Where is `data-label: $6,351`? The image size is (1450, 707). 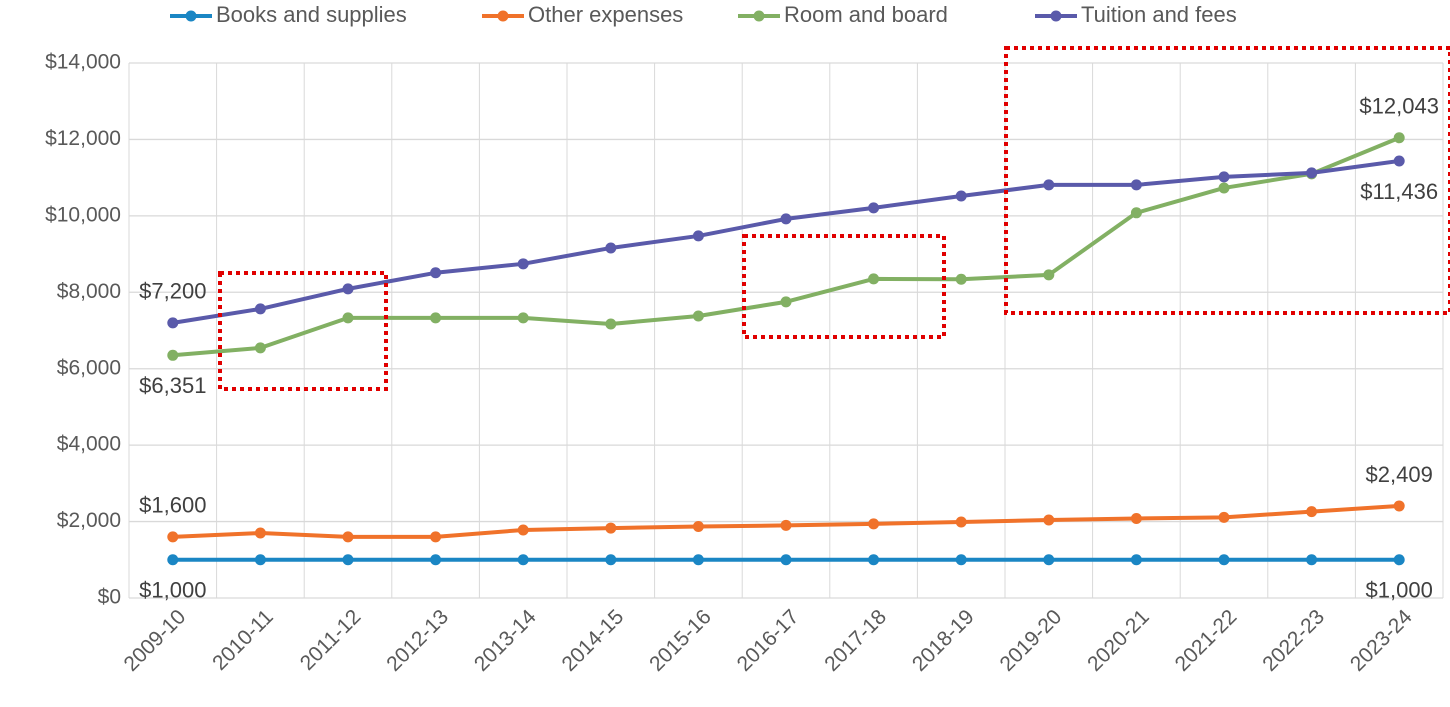 data-label: $6,351 is located at coordinates (172, 385).